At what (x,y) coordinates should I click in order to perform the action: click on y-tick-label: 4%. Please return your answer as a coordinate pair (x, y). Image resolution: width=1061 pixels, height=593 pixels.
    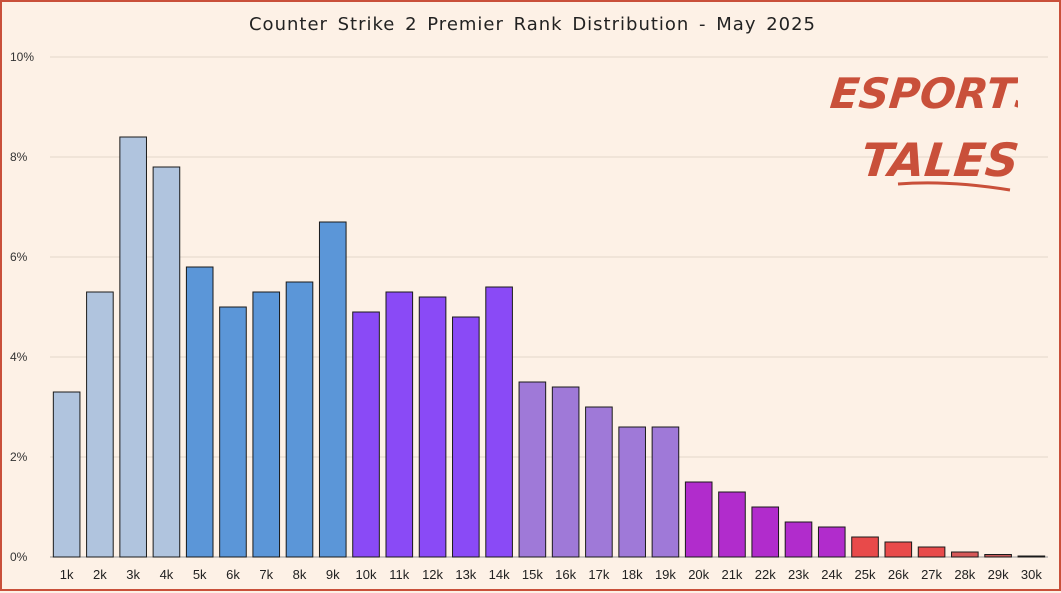
    Looking at the image, I should click on (19, 357).